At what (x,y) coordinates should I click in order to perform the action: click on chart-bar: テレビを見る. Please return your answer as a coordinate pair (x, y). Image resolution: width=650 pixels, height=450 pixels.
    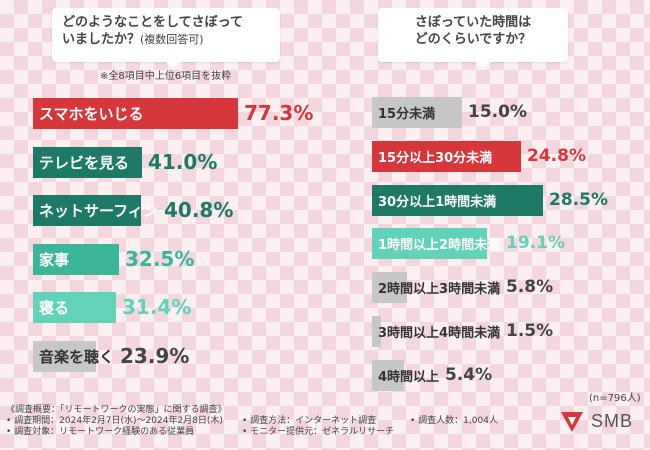
    Looking at the image, I should click on (87, 162).